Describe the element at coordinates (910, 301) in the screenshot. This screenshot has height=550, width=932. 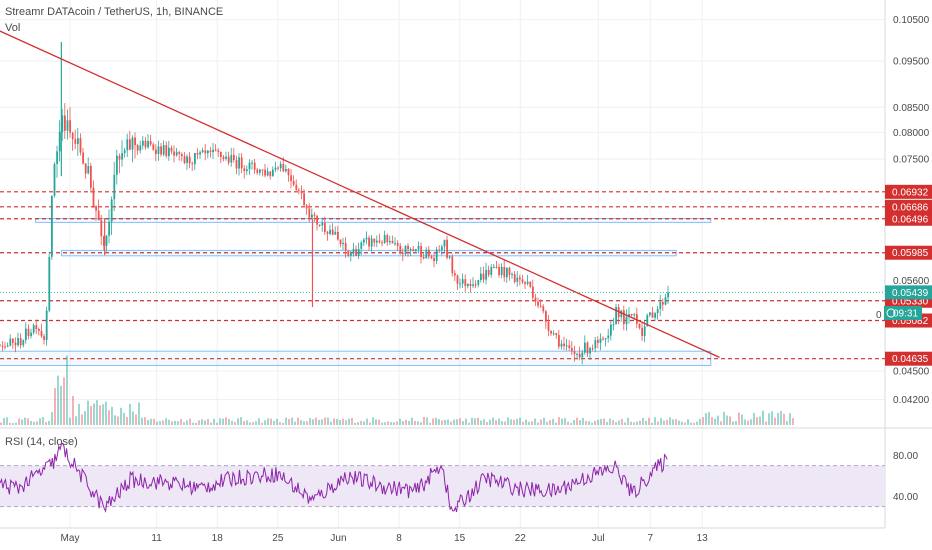
I see `level-price-tag-label: 0.05330` at that location.